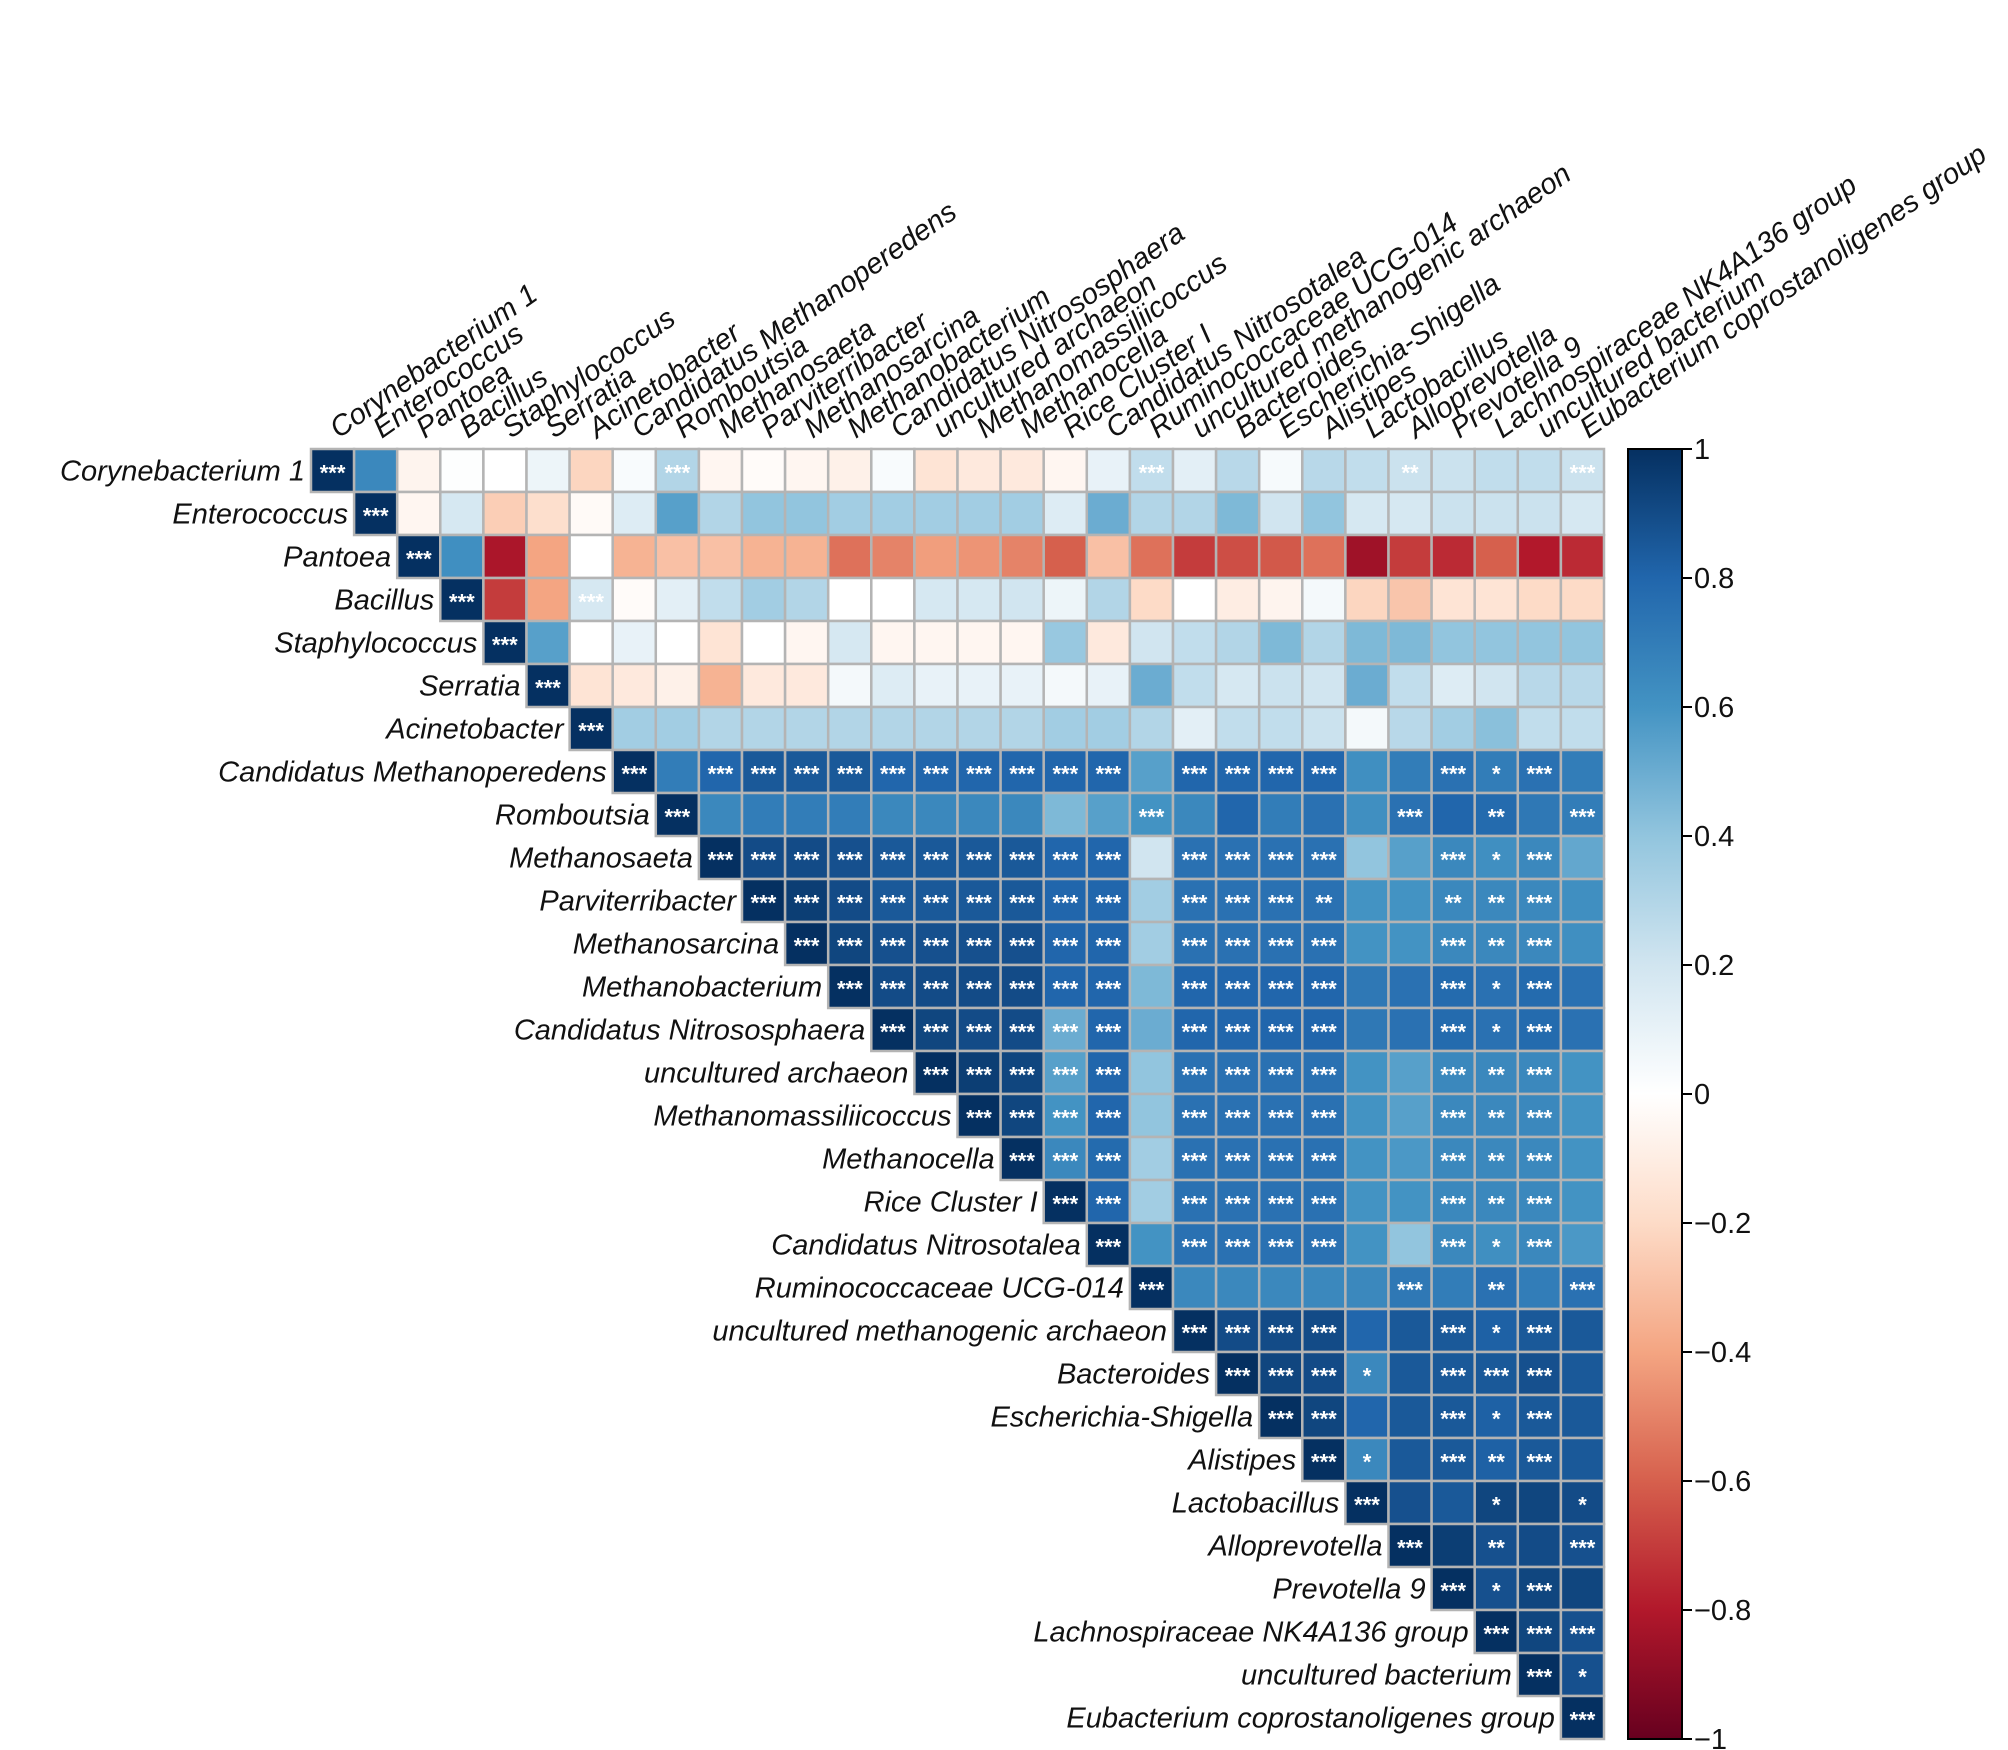 This screenshot has height=1750, width=2008. Describe the element at coordinates (470, 687) in the screenshot. I see `row-label: Serratia` at that location.